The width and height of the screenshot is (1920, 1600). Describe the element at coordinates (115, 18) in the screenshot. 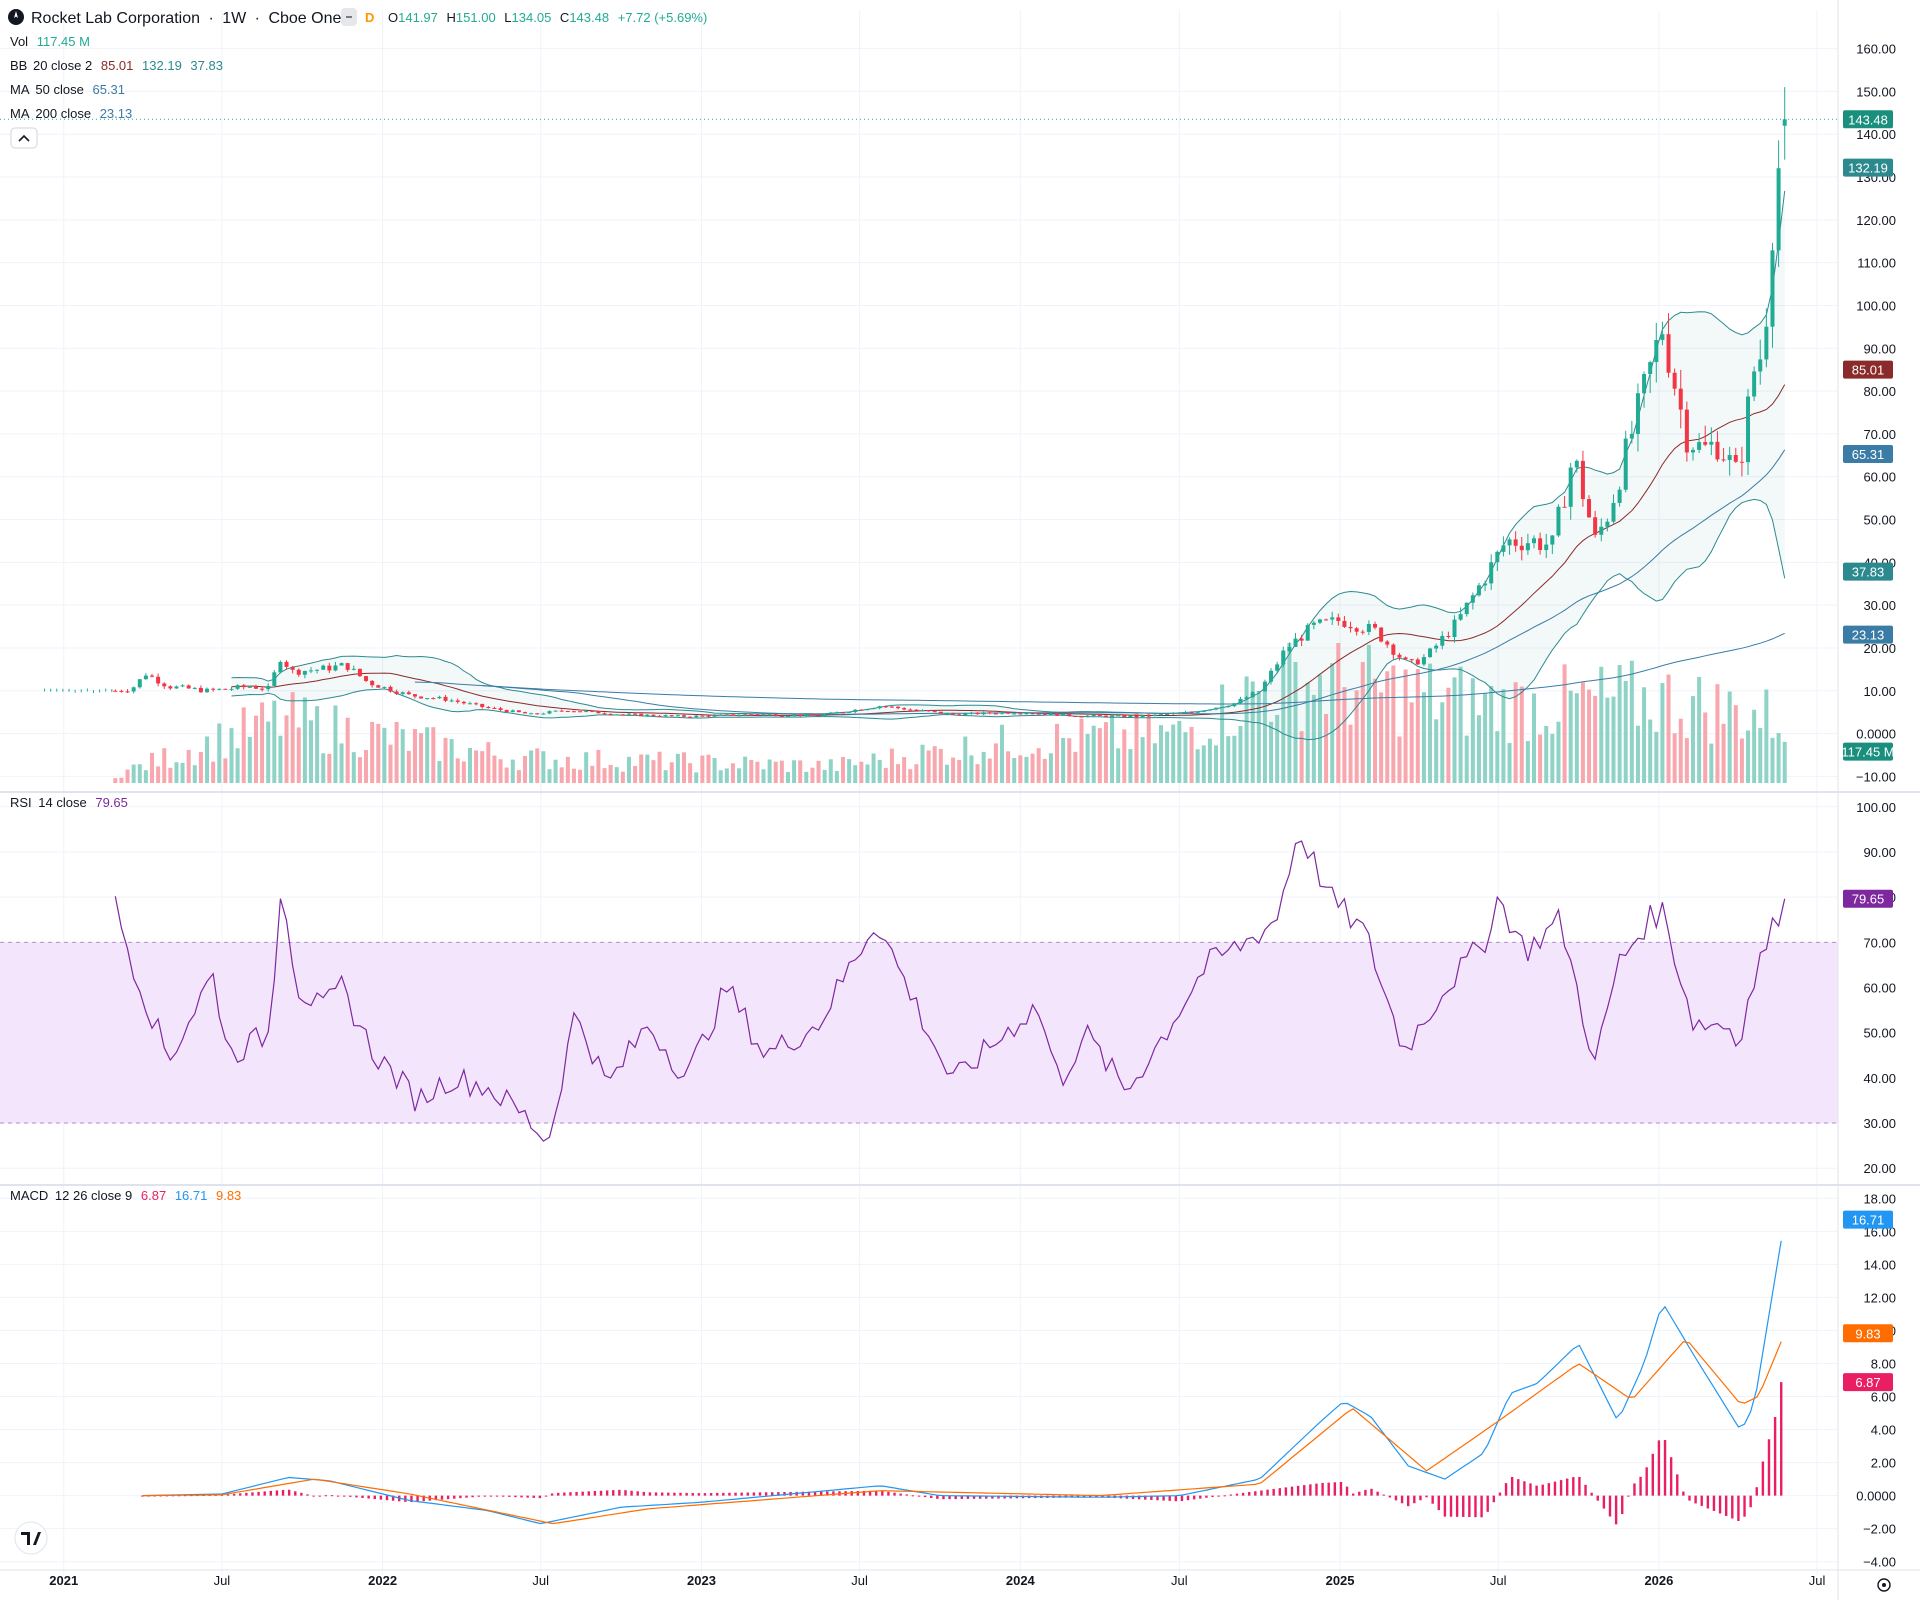

I see `symbol-name: Rocket Lab Corporation` at that location.